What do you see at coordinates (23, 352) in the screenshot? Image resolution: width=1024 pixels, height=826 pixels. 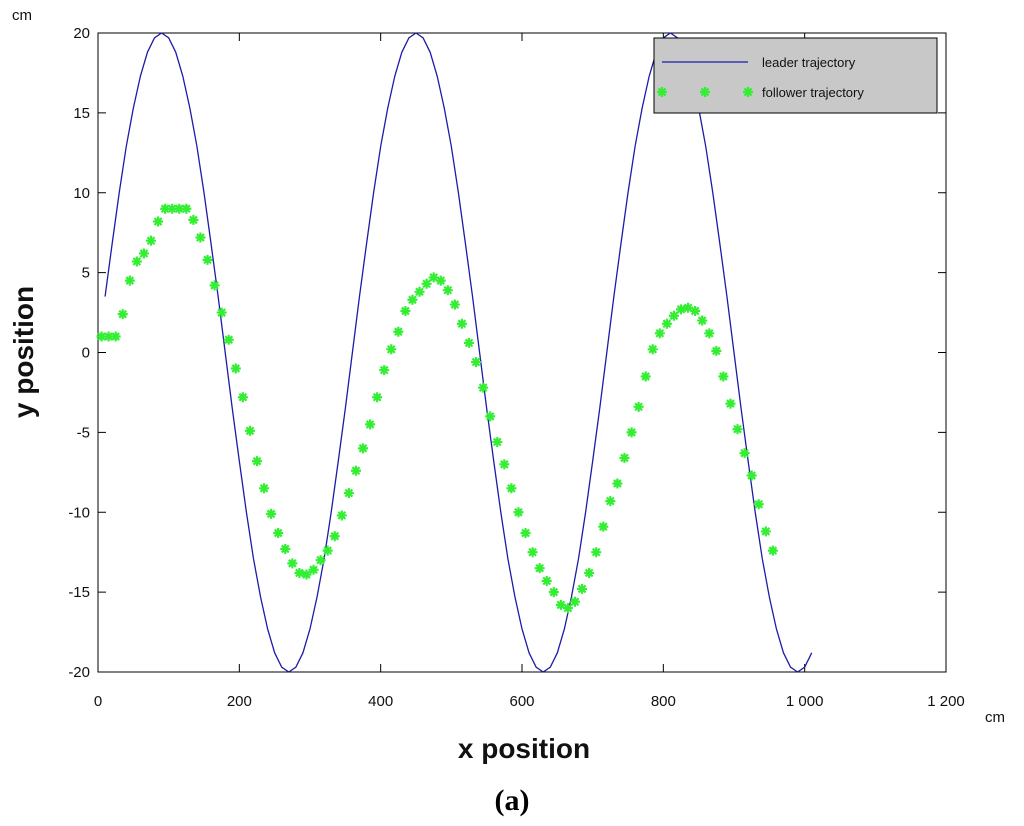 I see `y-axis-title: y position` at bounding box center [23, 352].